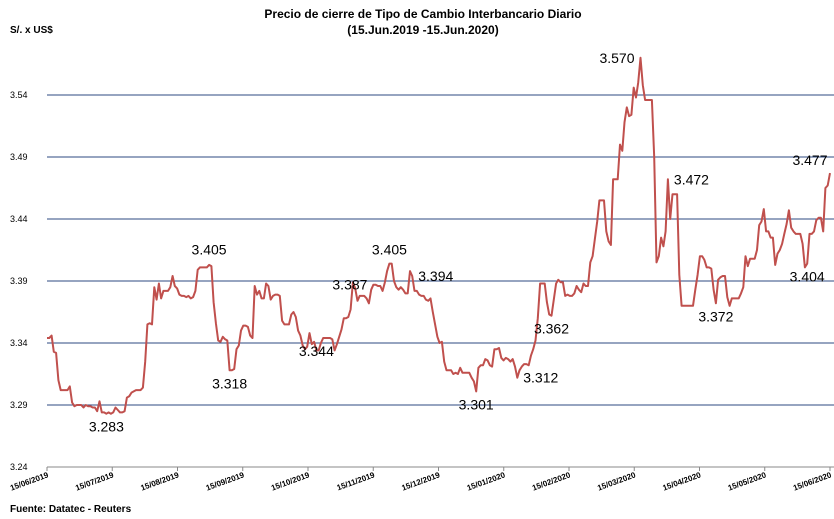 This screenshot has width=834, height=519. Describe the element at coordinates (616, 481) in the screenshot. I see `x-tick-label: 15/03/2020` at that location.